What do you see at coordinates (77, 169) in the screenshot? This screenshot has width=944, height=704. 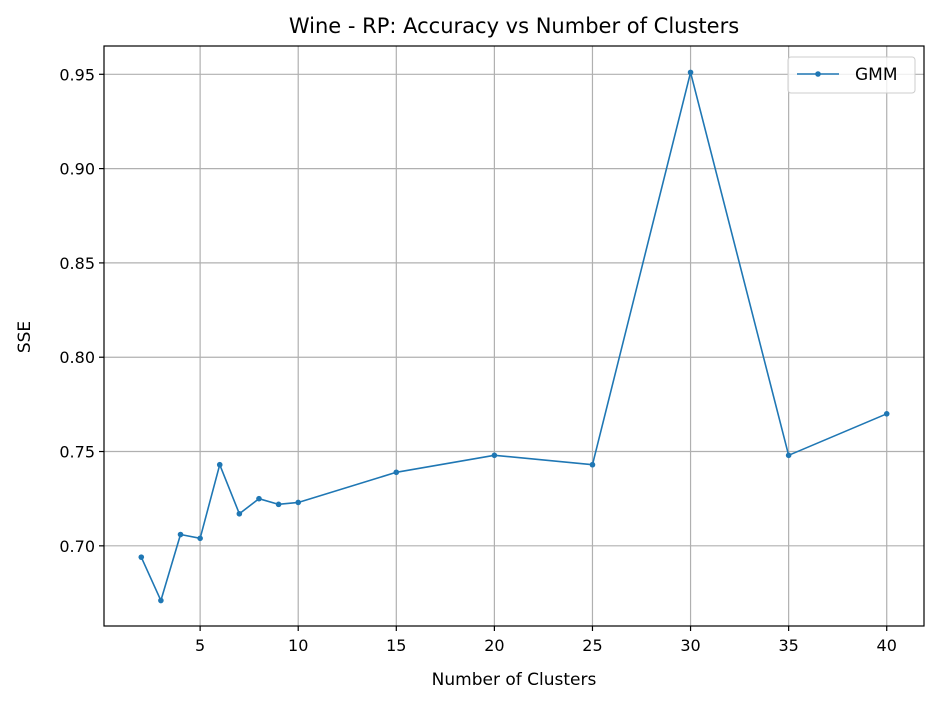 I see `y-tick-label: 0.90` at bounding box center [77, 169].